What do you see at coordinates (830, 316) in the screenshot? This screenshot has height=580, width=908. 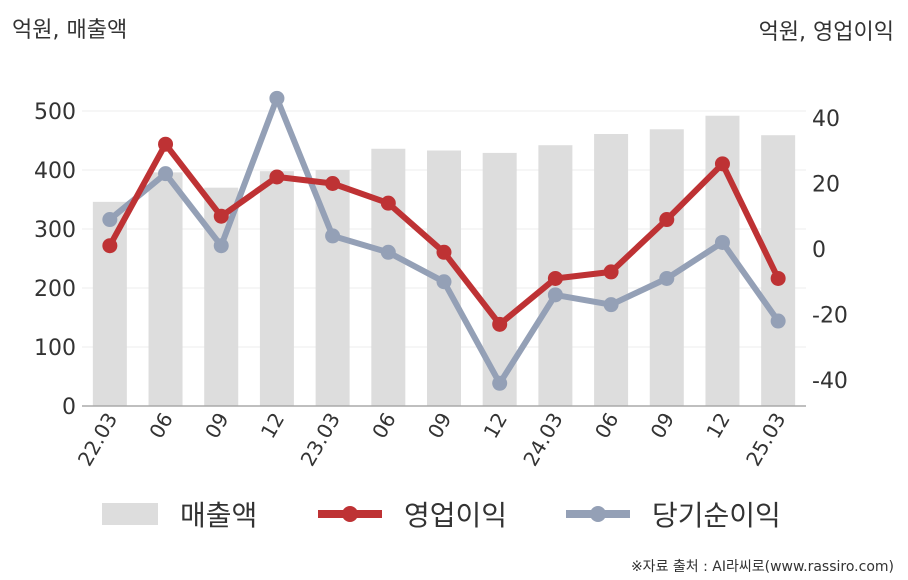 I see `right-tick-label: -20` at bounding box center [830, 316].